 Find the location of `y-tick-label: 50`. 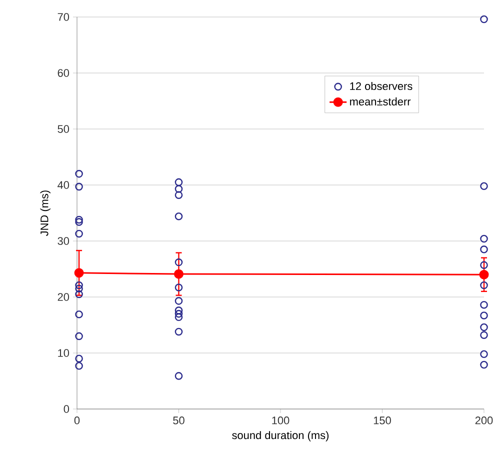

y-tick-label: 50 is located at coordinates (64, 129).